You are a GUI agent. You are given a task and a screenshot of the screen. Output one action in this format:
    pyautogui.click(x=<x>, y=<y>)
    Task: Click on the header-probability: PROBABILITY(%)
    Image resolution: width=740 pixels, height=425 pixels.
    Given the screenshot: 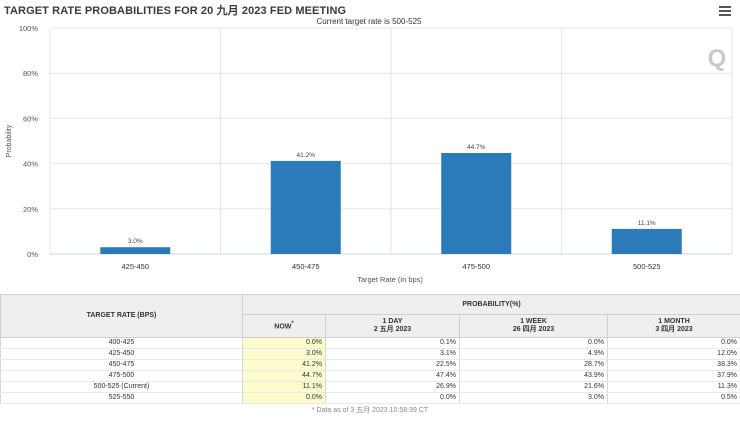 What is the action you would take?
    pyautogui.click(x=490, y=304)
    